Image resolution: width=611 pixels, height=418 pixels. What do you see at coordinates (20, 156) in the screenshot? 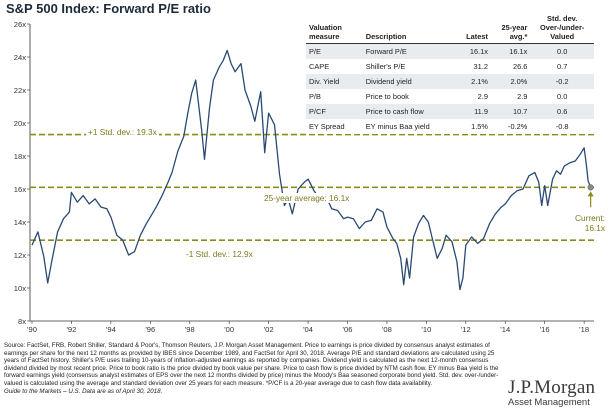
I see `y-tick-label: 18x` at bounding box center [20, 156].